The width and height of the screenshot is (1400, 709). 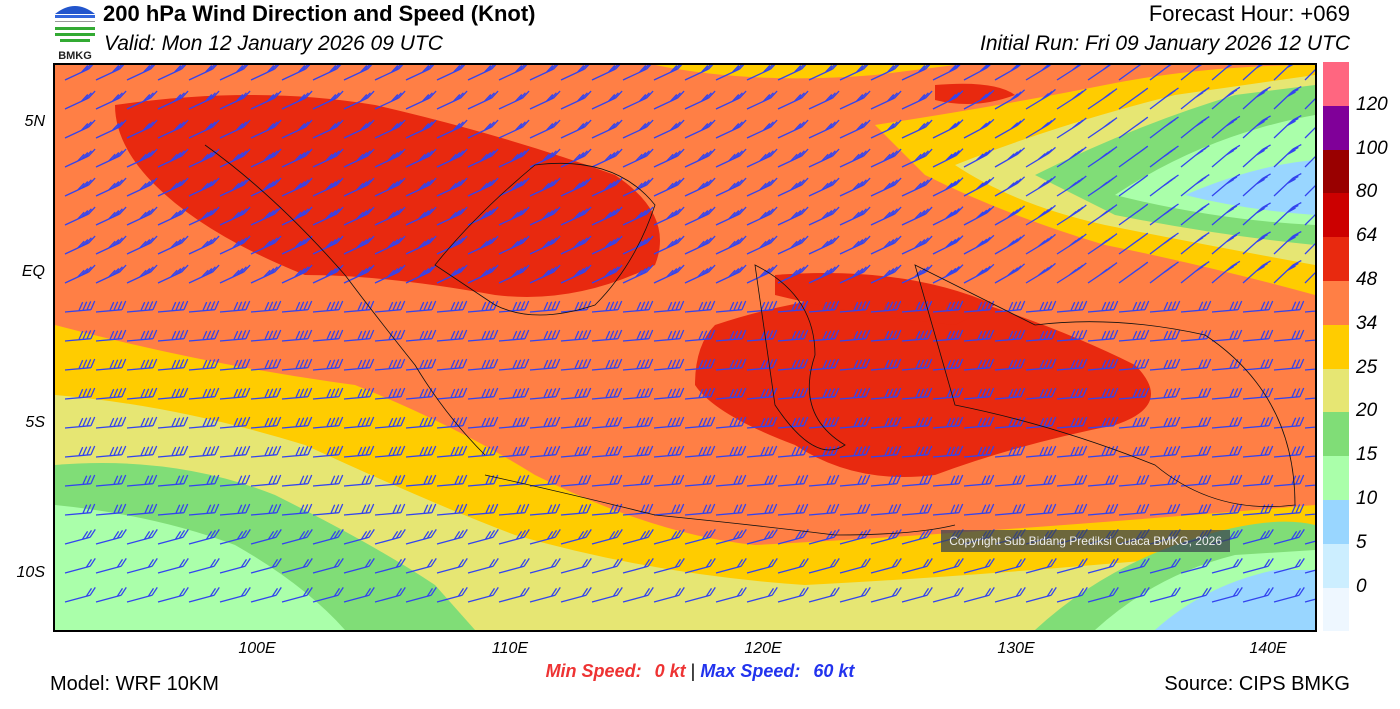 I want to click on lat-label-5n: 5N, so click(x=34, y=121).